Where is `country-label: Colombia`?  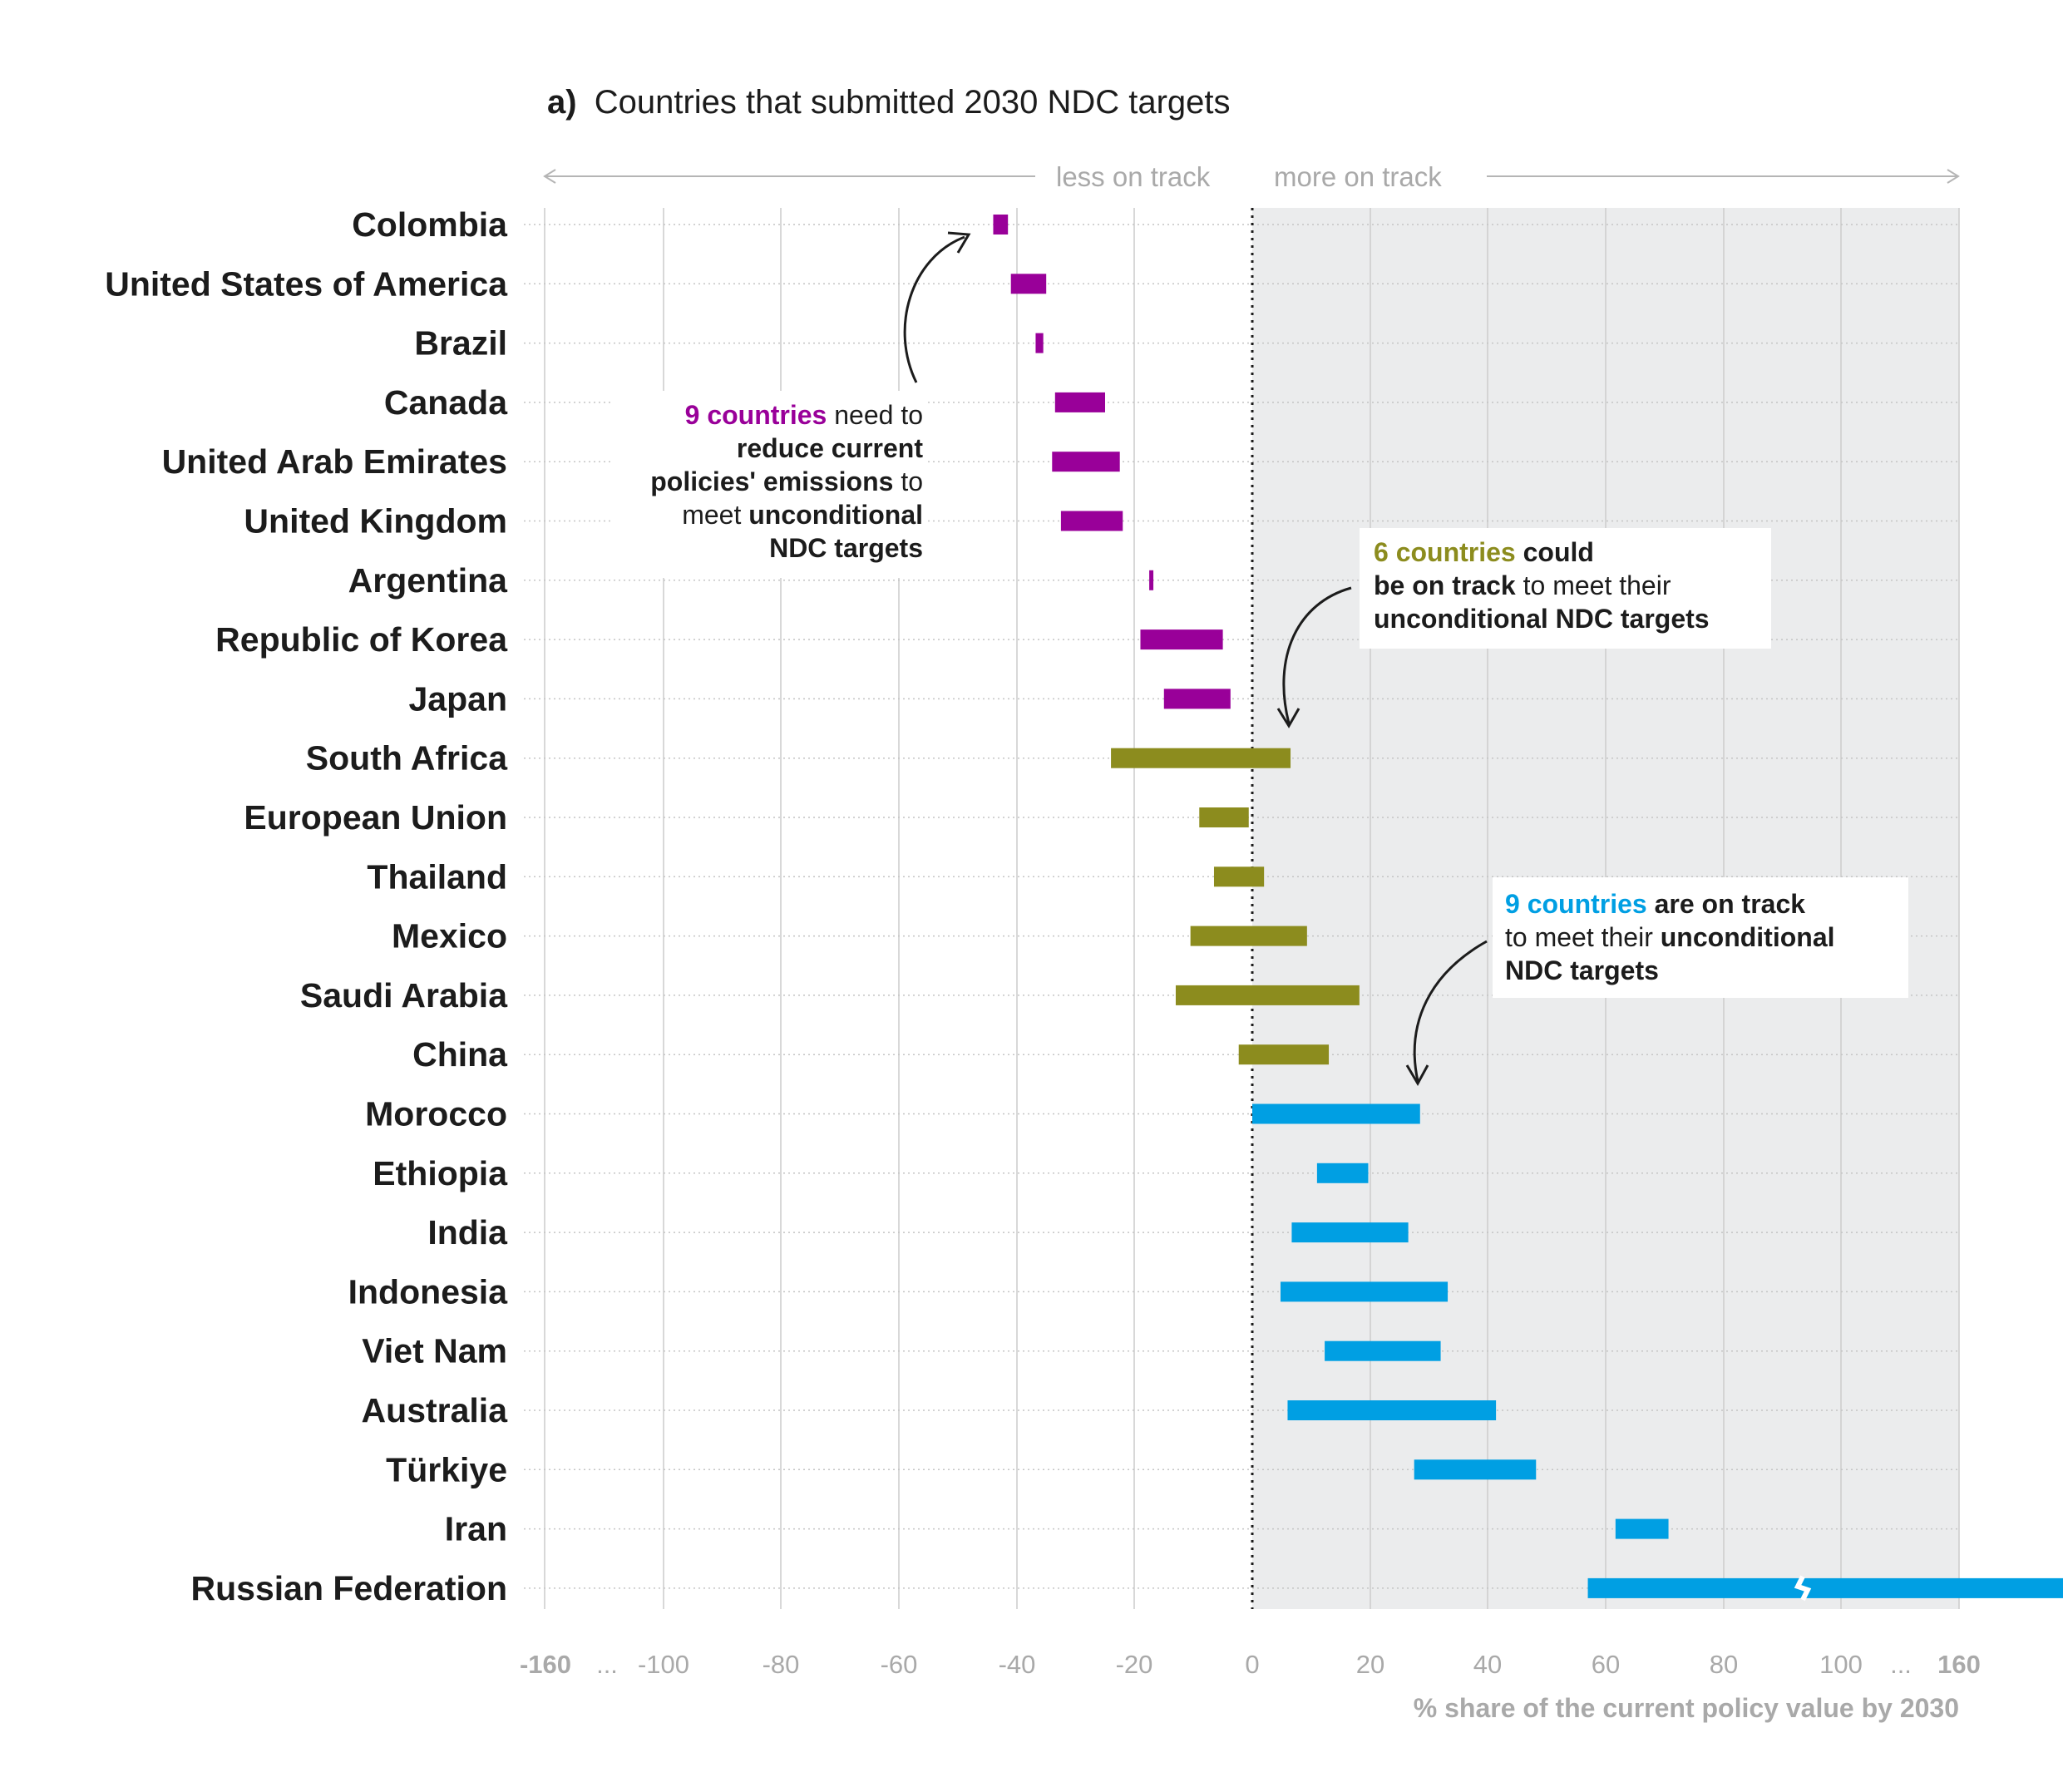 country-label: Colombia is located at coordinates (430, 224).